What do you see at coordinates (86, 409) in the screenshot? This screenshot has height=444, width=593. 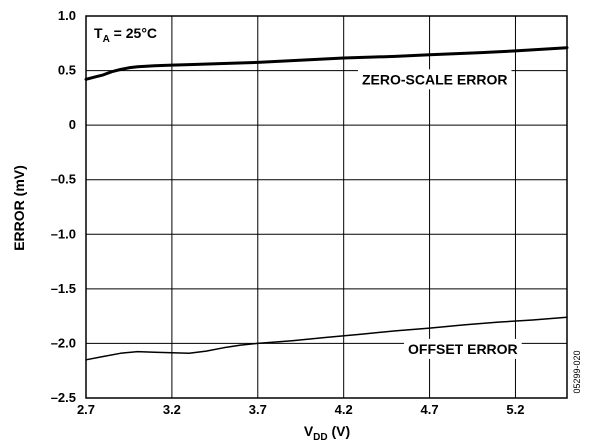 I see `x-tick-label: 2.7` at bounding box center [86, 409].